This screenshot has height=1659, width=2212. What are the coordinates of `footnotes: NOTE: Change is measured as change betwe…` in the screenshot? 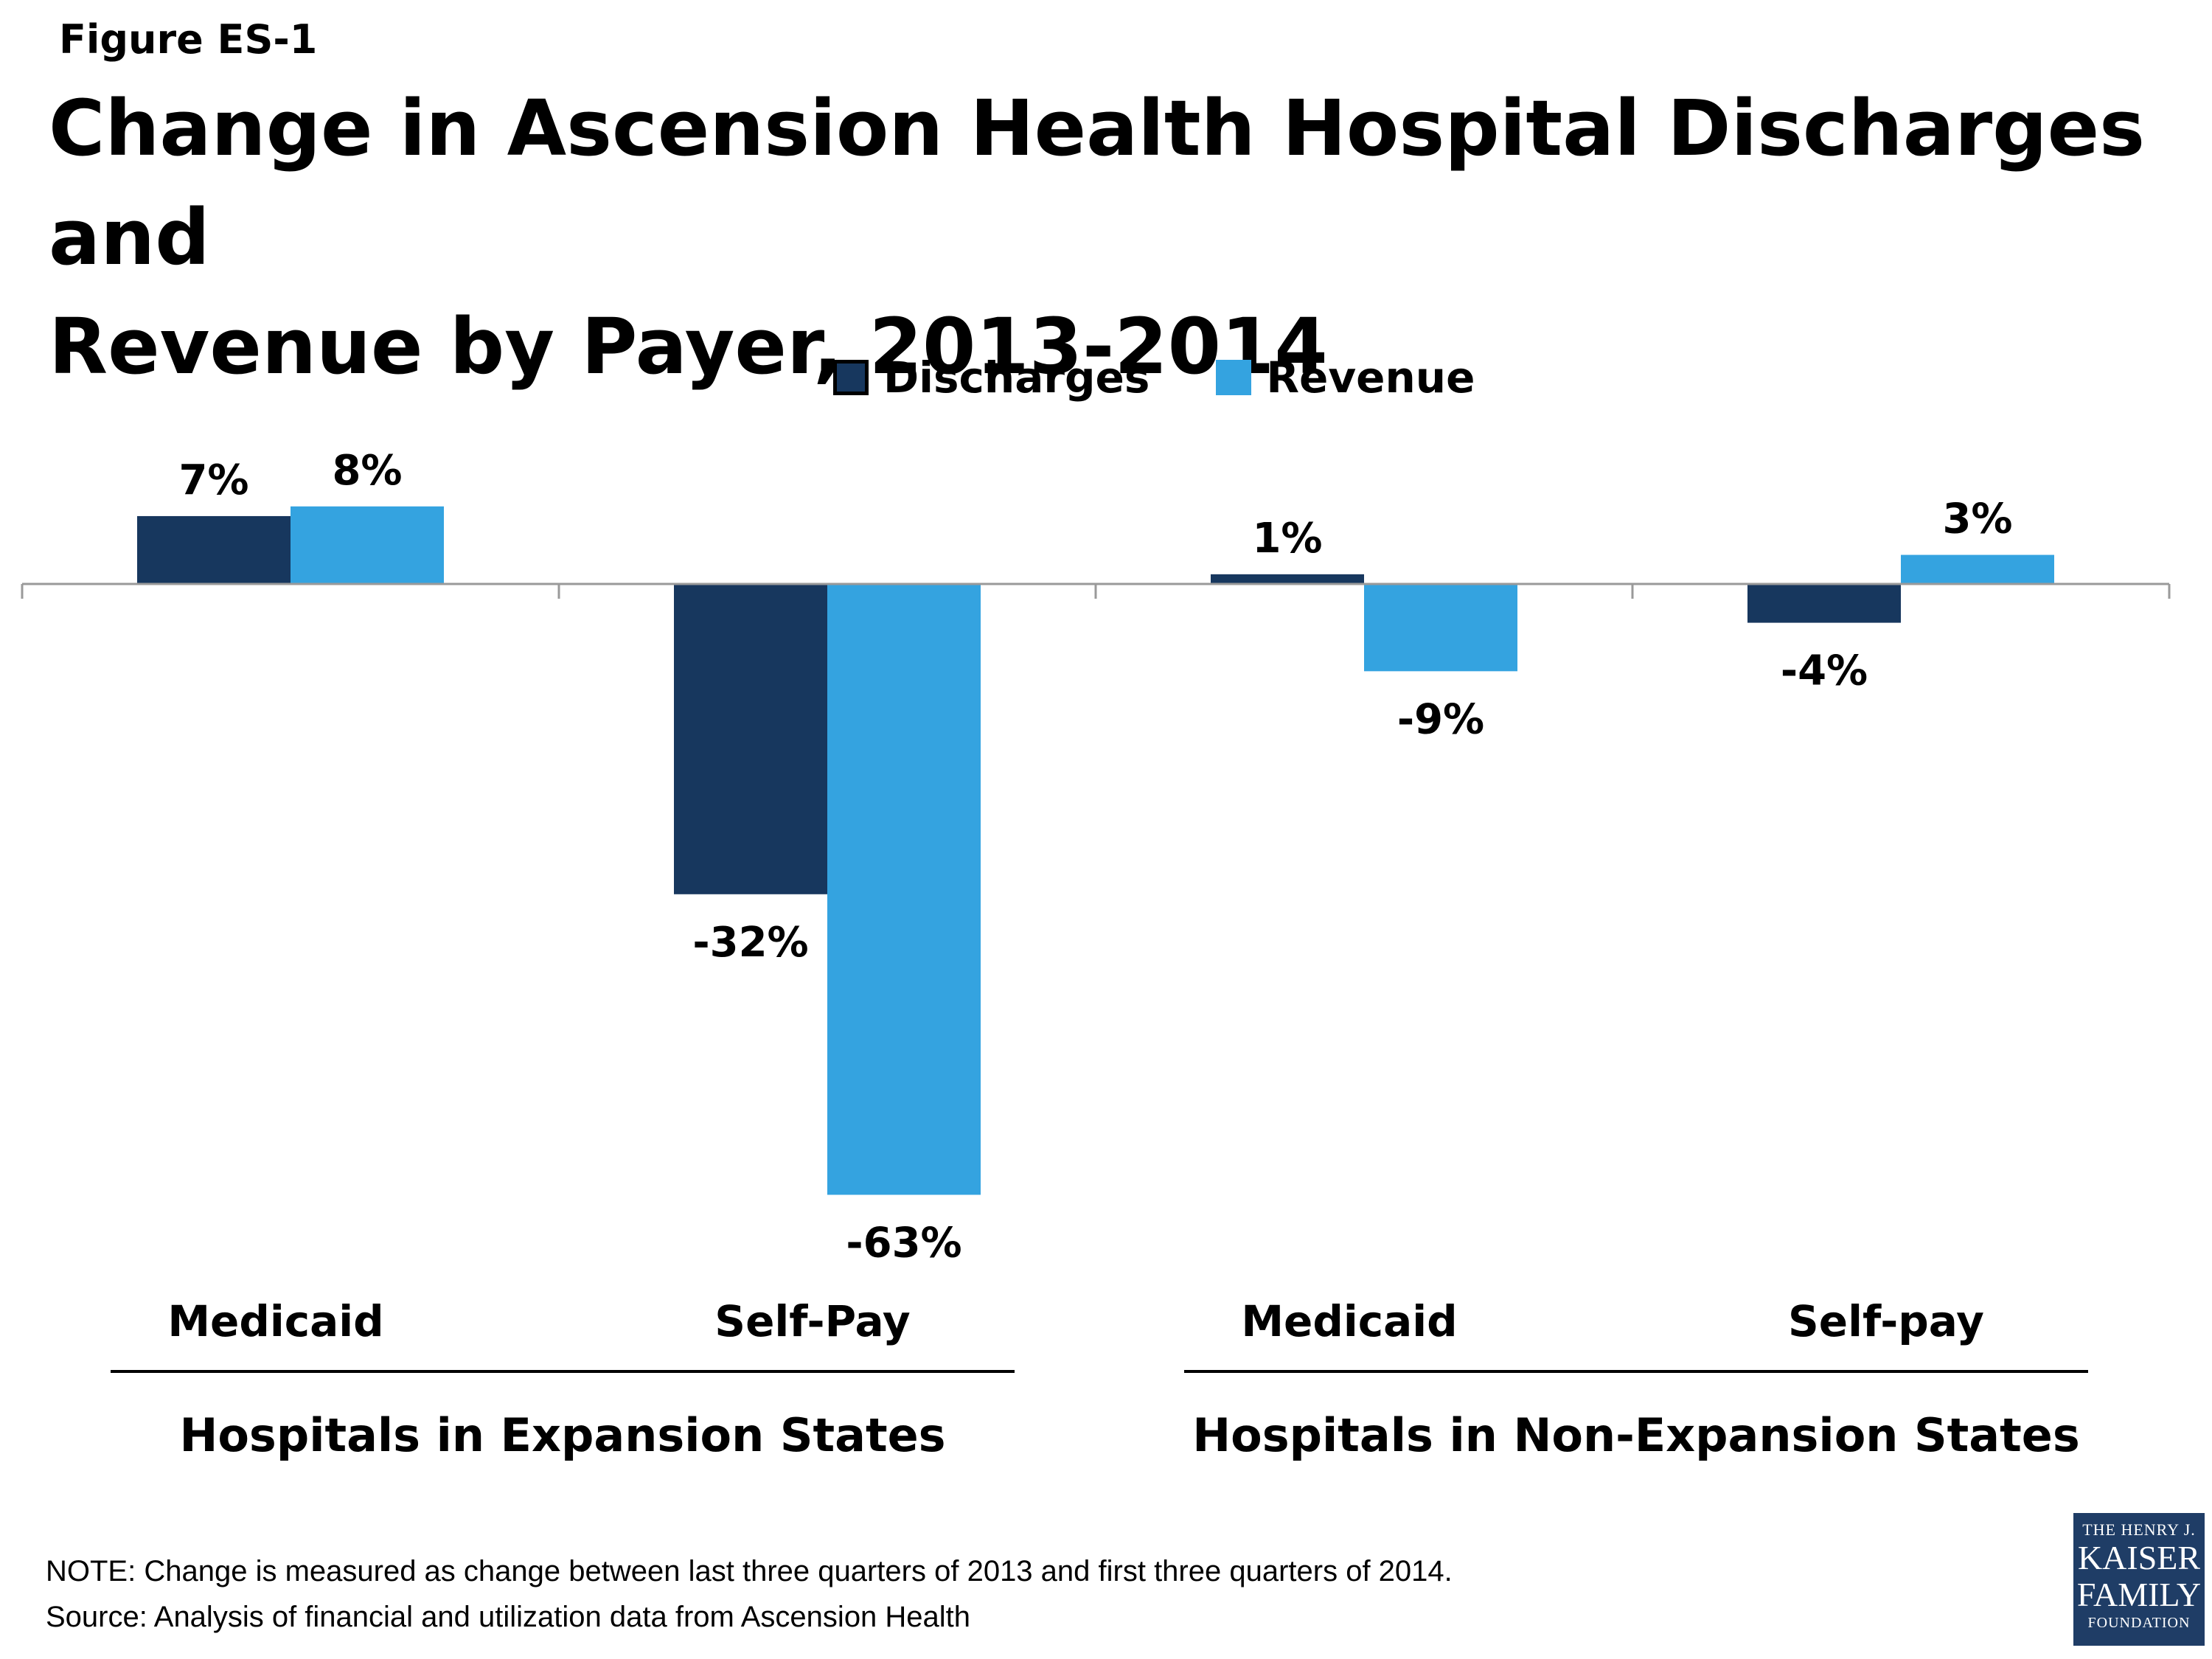 It's located at (749, 1594).